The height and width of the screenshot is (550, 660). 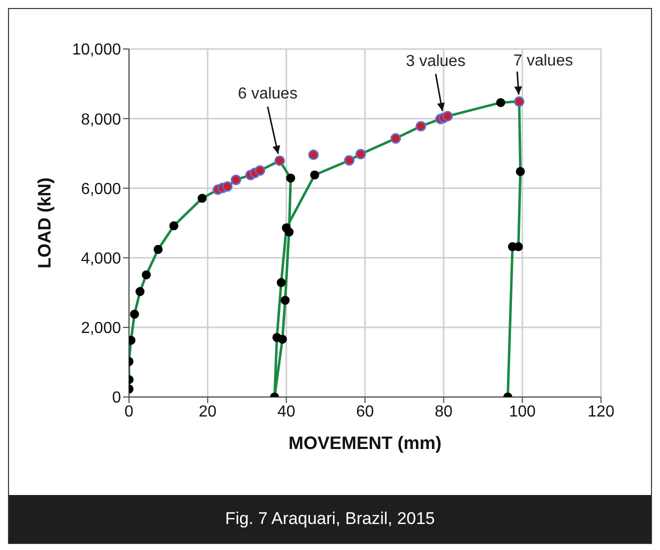 What do you see at coordinates (286, 411) in the screenshot?
I see `x-tick-label: 40` at bounding box center [286, 411].